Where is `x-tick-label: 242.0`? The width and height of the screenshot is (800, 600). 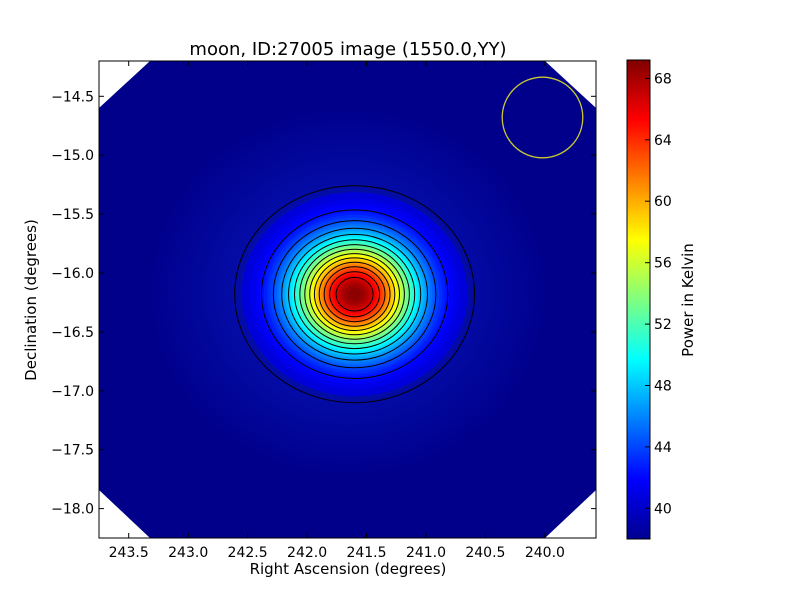
x-tick-label: 242.0 is located at coordinates (307, 553).